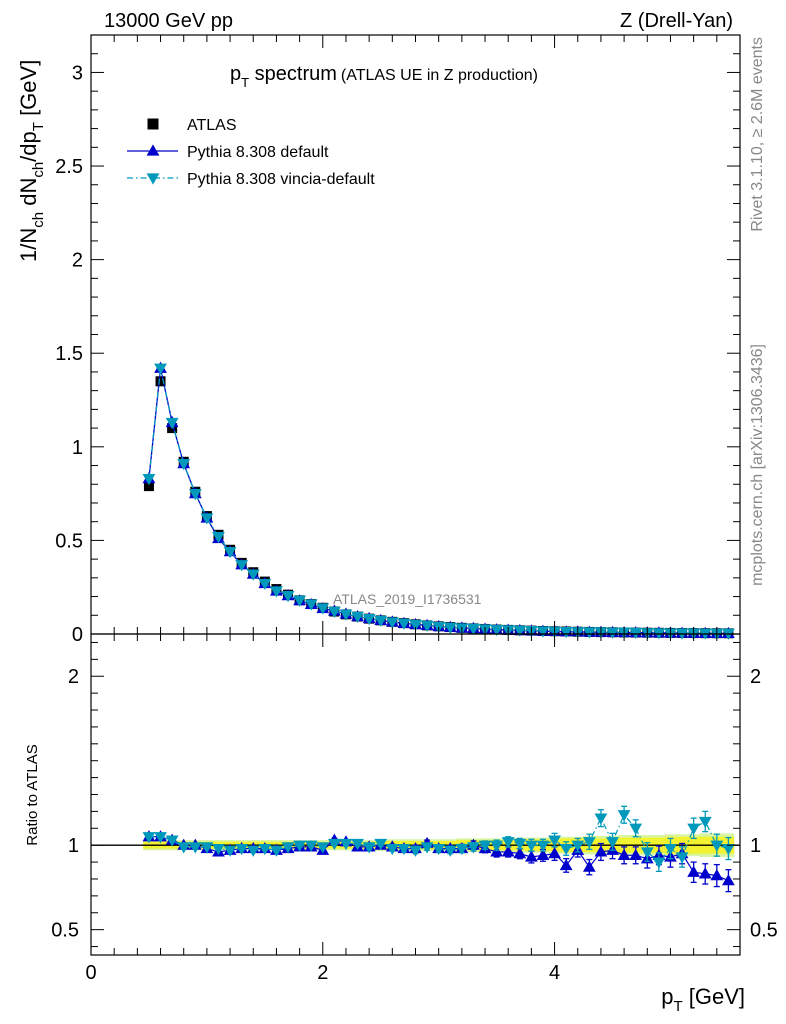  What do you see at coordinates (677, 1006) in the screenshot?
I see `xlabel-sub: T` at bounding box center [677, 1006].